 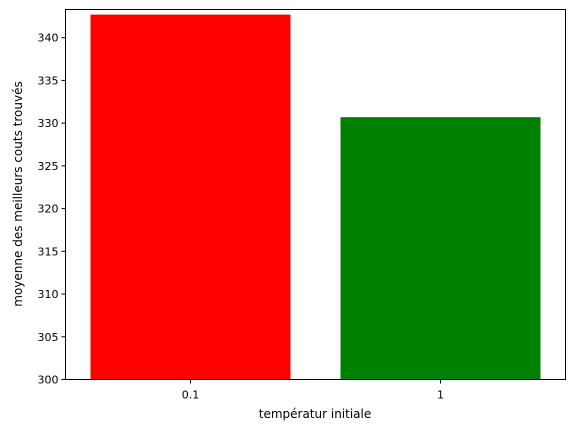 I want to click on y-tick-label-0: 300, so click(x=48, y=380).